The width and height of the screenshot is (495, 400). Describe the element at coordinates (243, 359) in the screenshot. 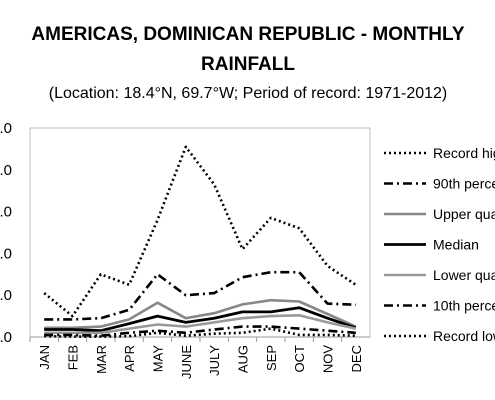

I see `x-tick-label: AUG` at that location.